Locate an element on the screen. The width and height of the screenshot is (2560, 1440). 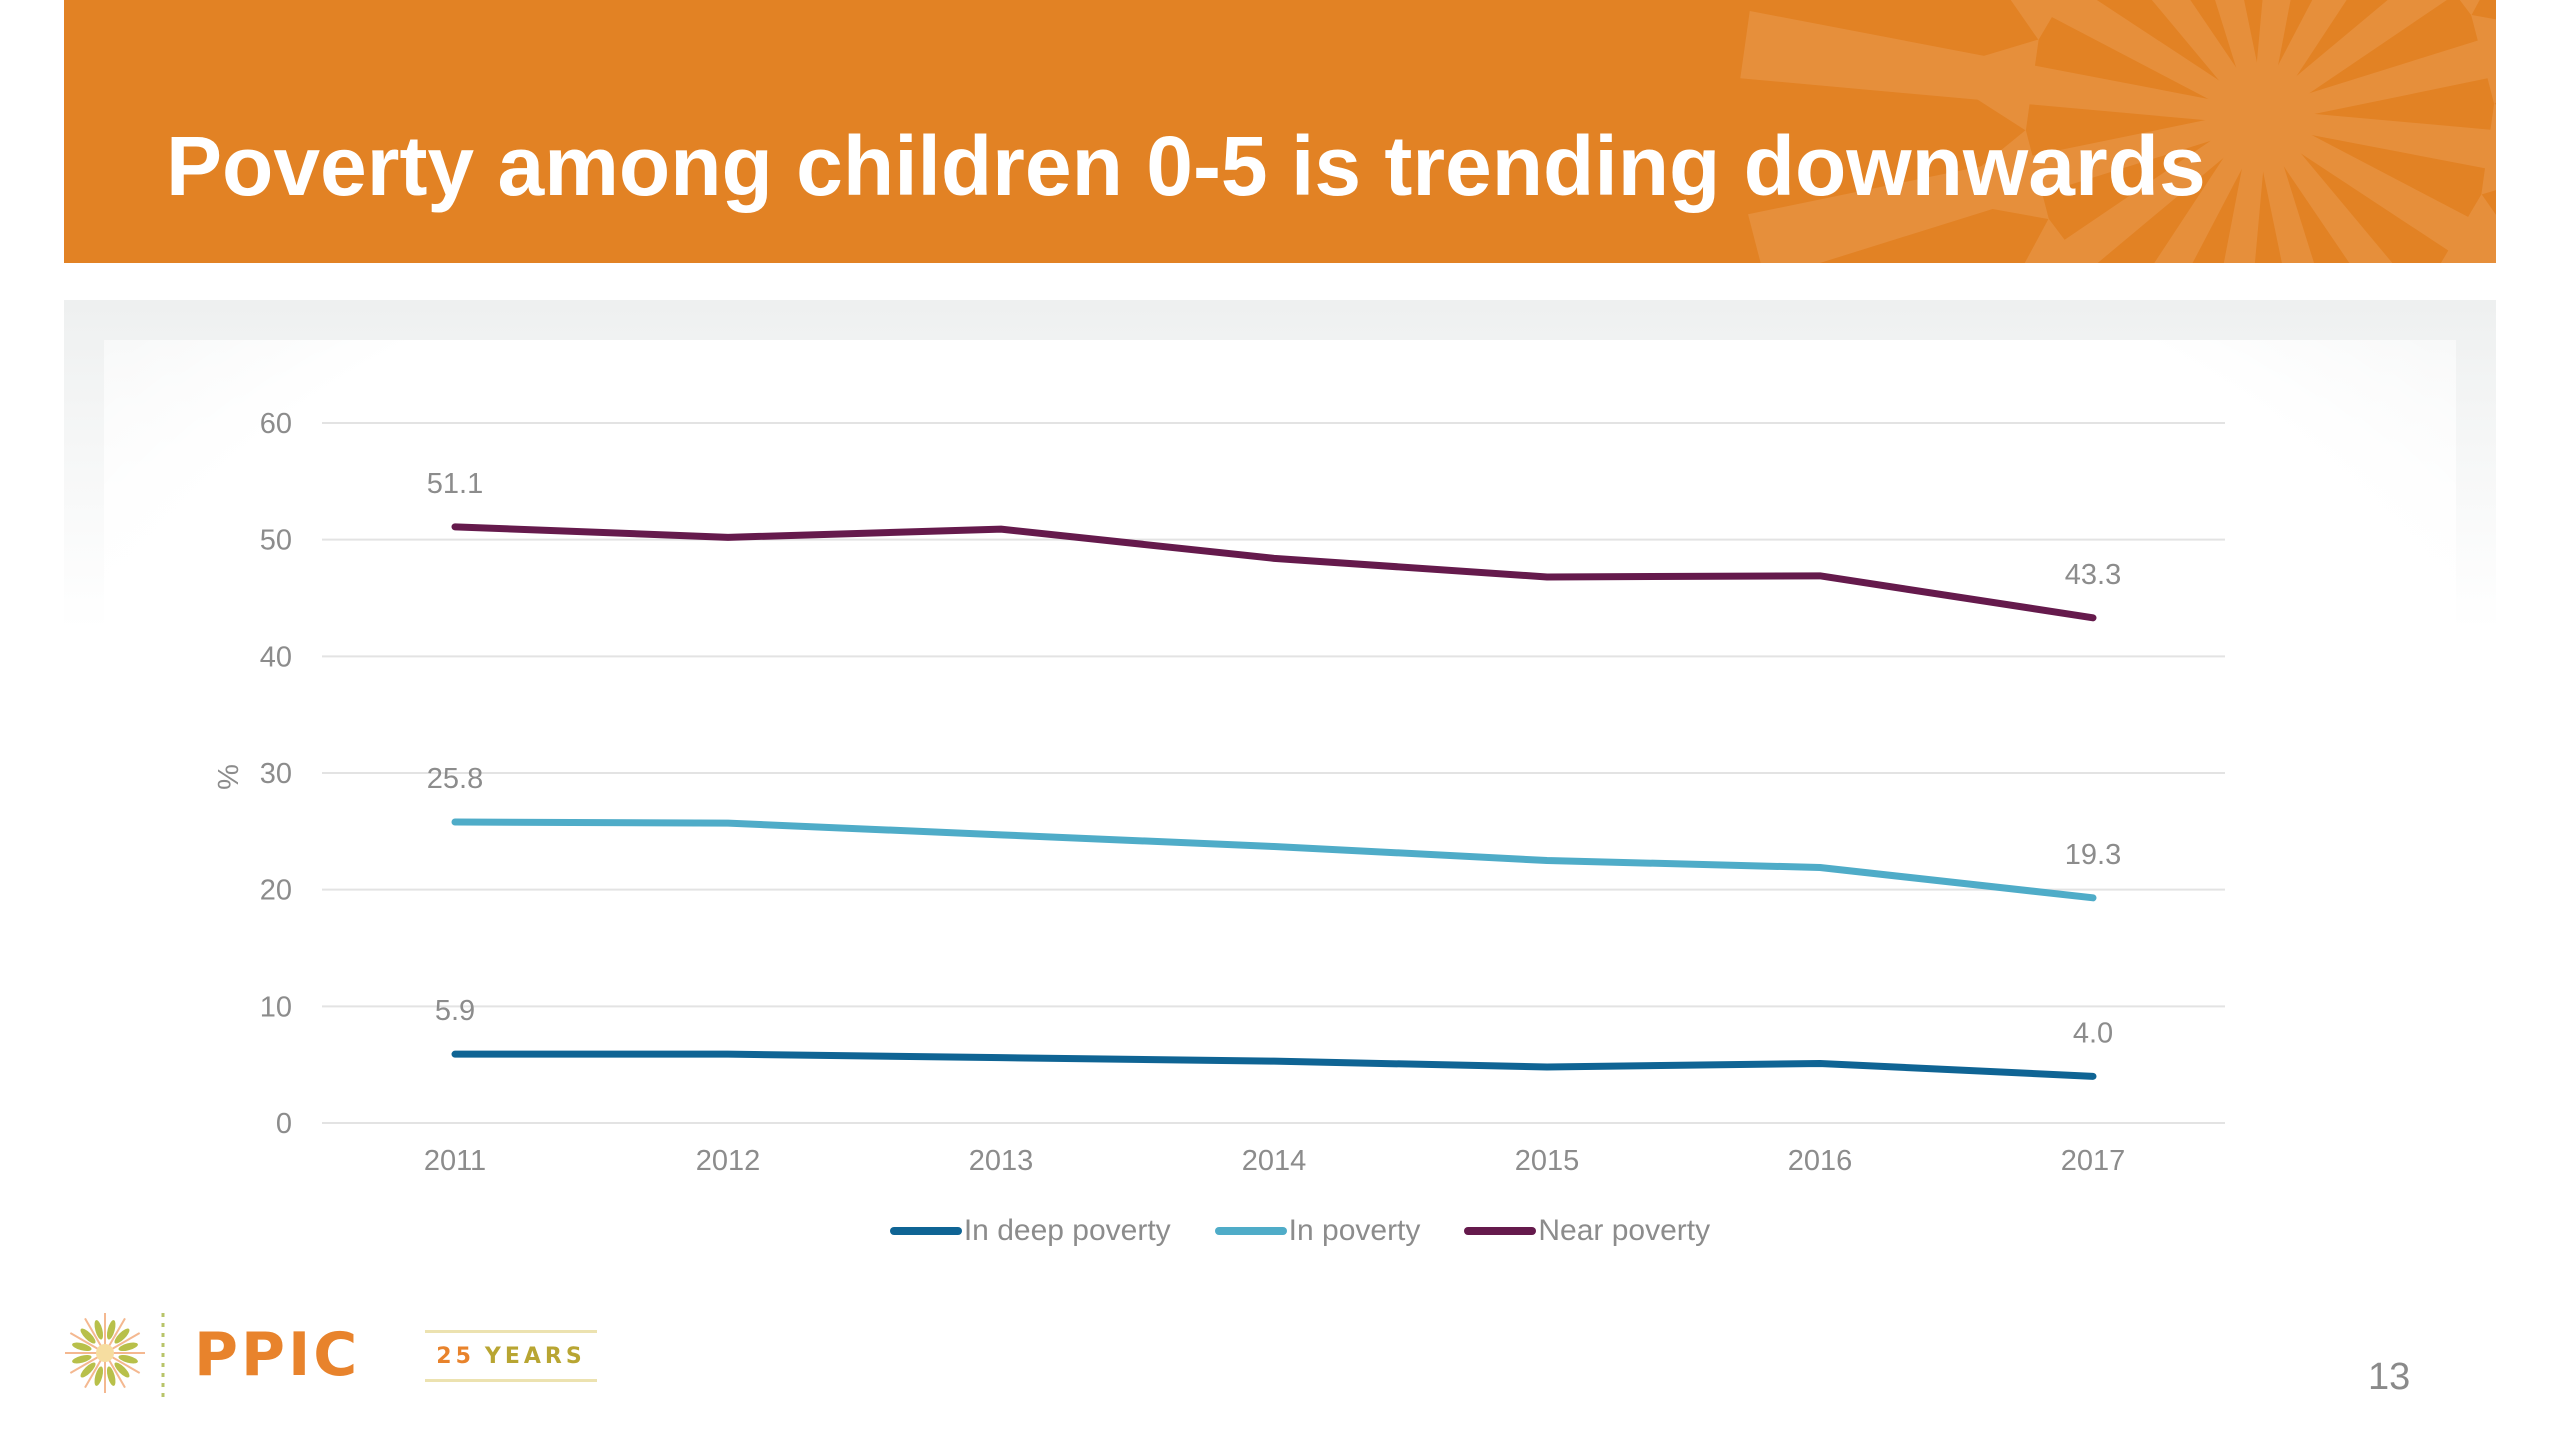
x-tick-label: 2016 is located at coordinates (1820, 1161).